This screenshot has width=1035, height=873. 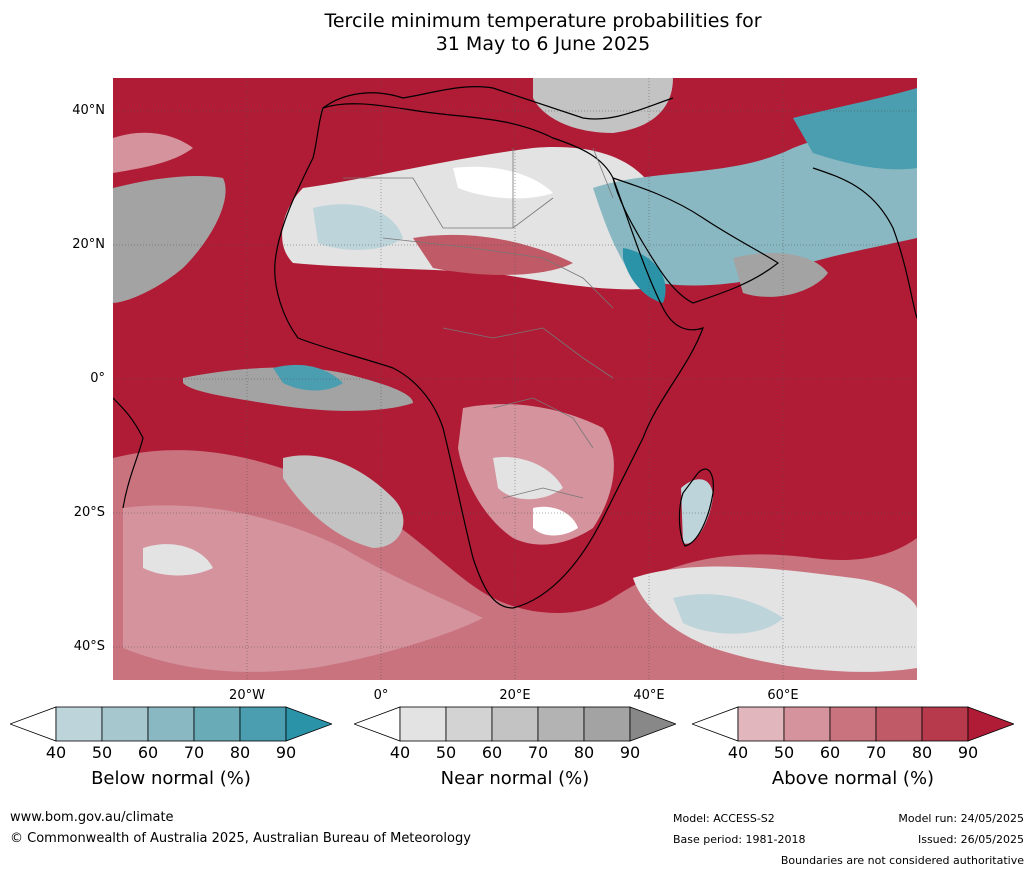 I want to click on cbar0-tick-70: 70, so click(x=194, y=752).